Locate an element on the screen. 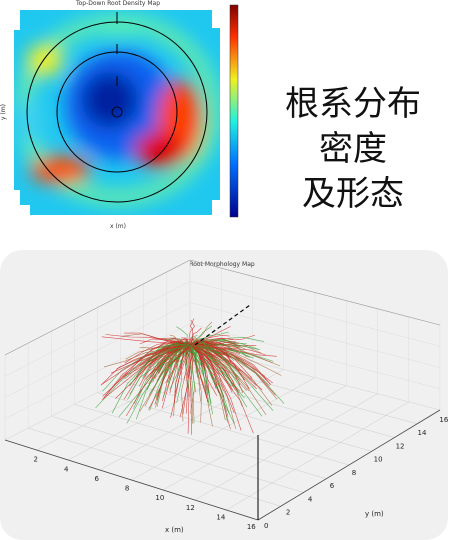 This screenshot has height=540, width=466. y-tick-label: 14 is located at coordinates (421, 433).